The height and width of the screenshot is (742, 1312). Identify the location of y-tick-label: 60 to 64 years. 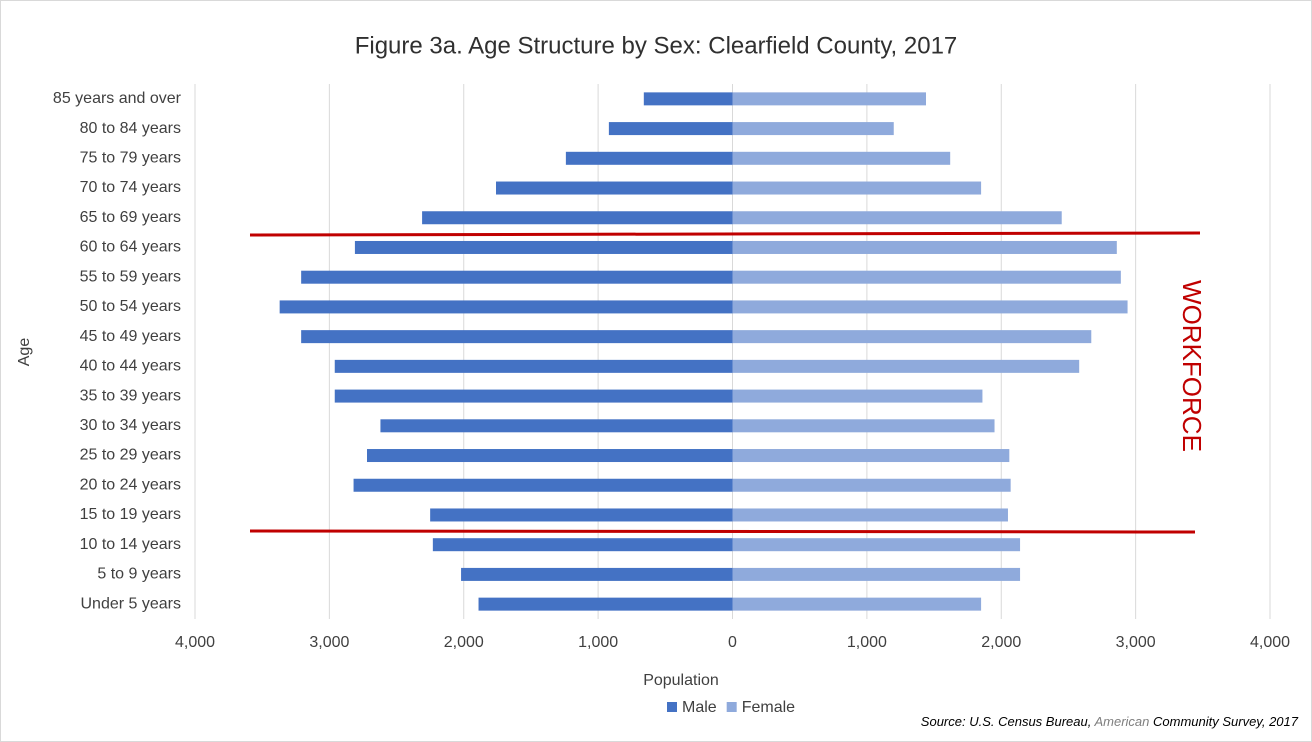
(130, 247).